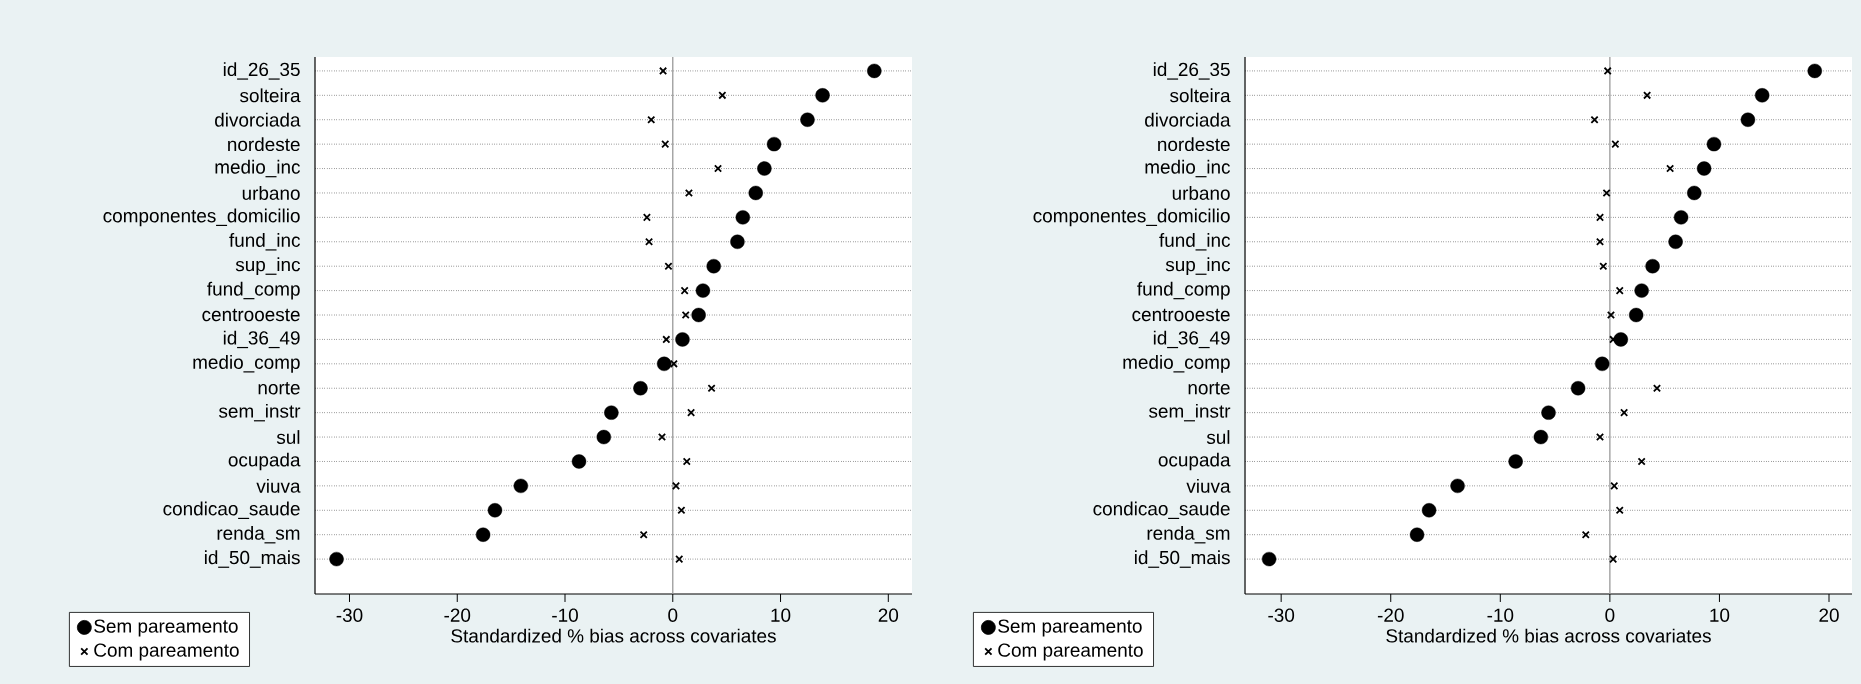 Image resolution: width=1861 pixels, height=684 pixels. I want to click on y-tick-label: condicao_saude, so click(231, 510).